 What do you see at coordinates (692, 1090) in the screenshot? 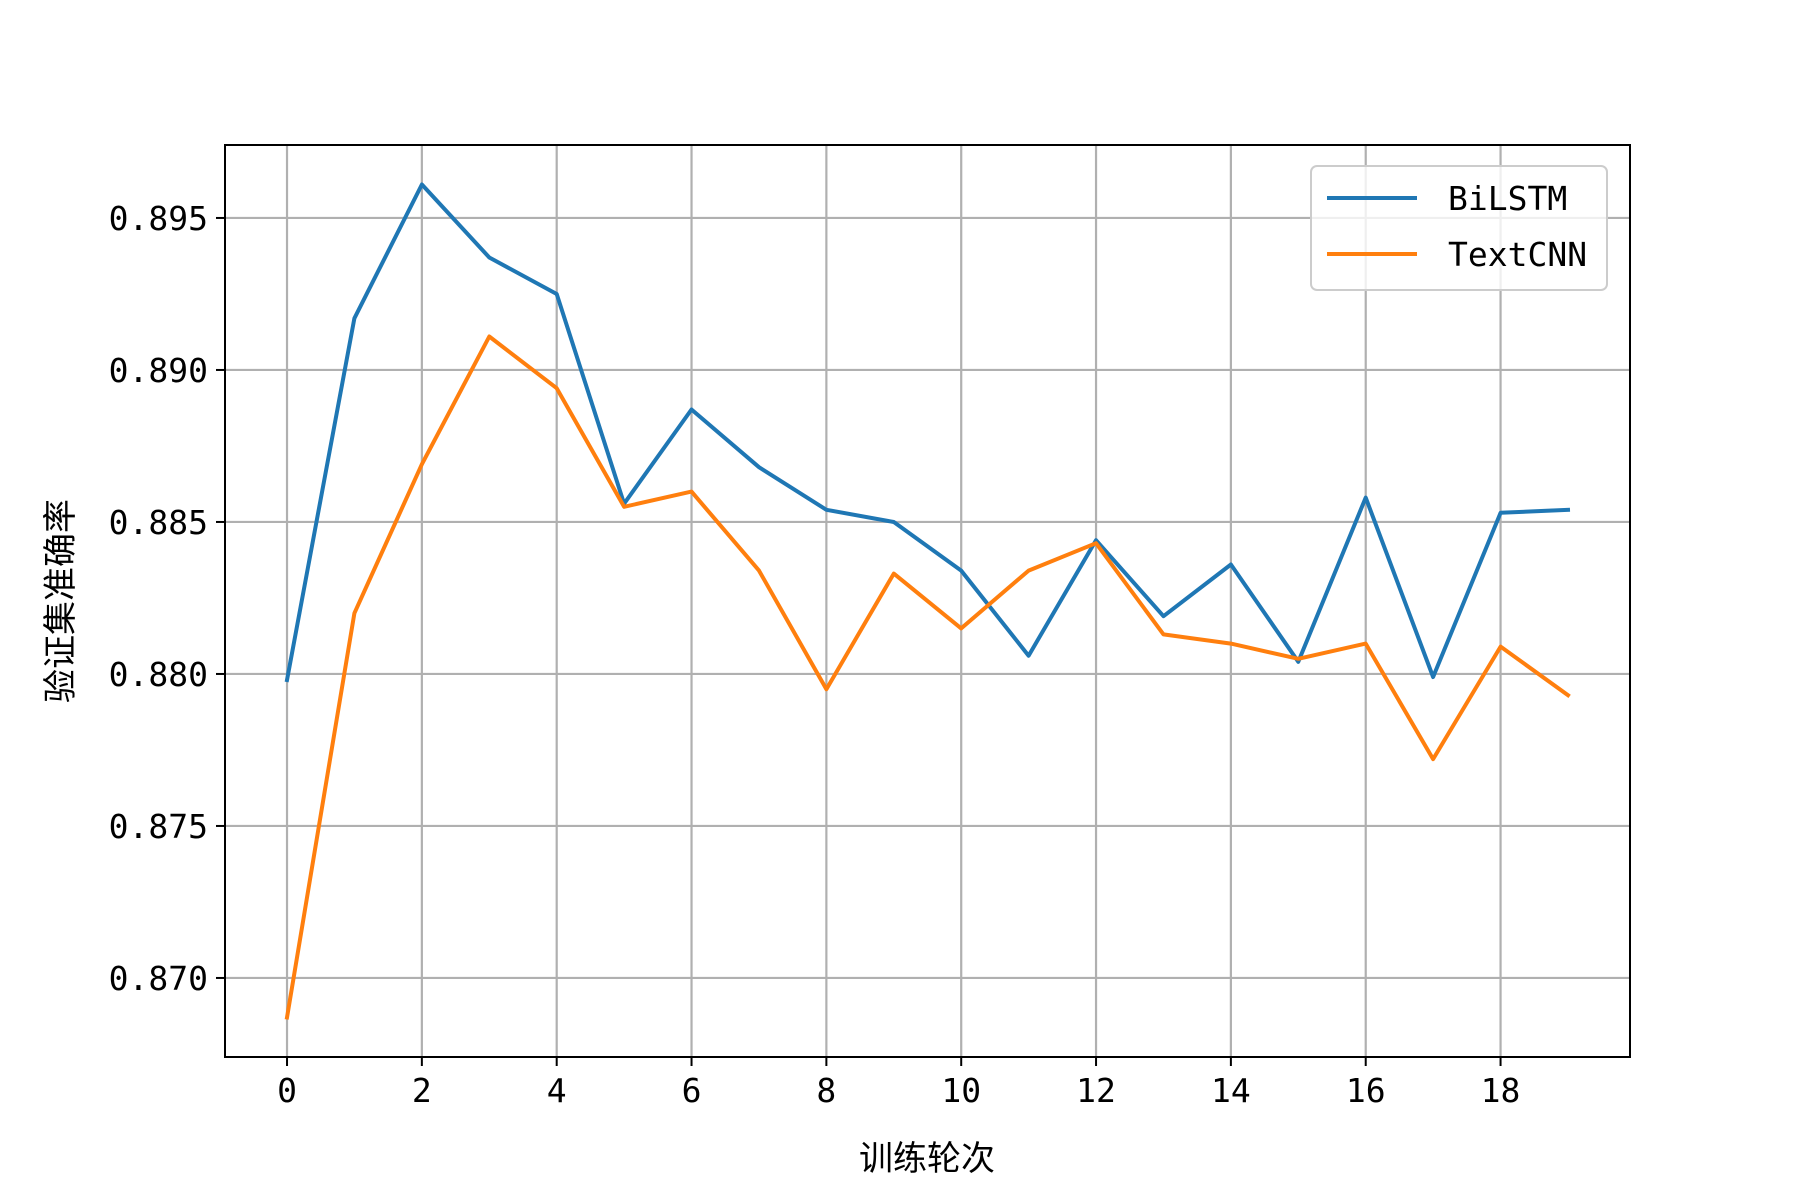
I see `x-tick-label: 6` at bounding box center [692, 1090].